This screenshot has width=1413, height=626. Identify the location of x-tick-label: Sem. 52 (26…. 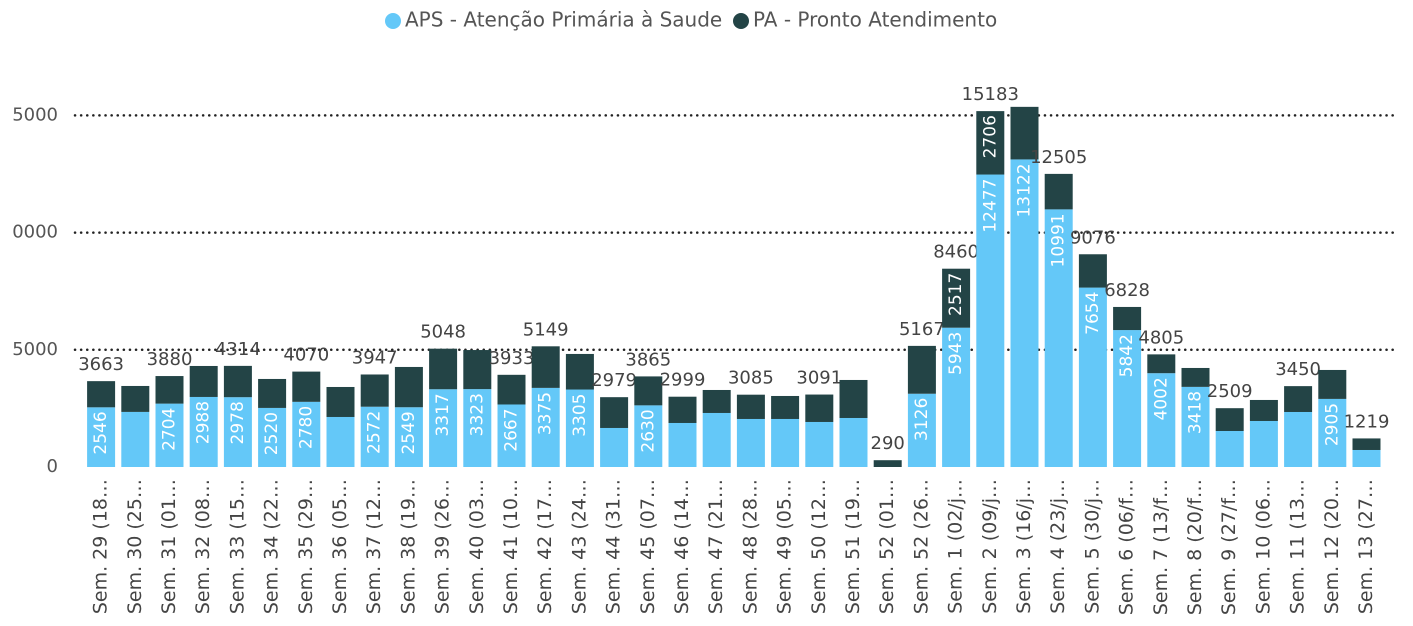
(921, 546).